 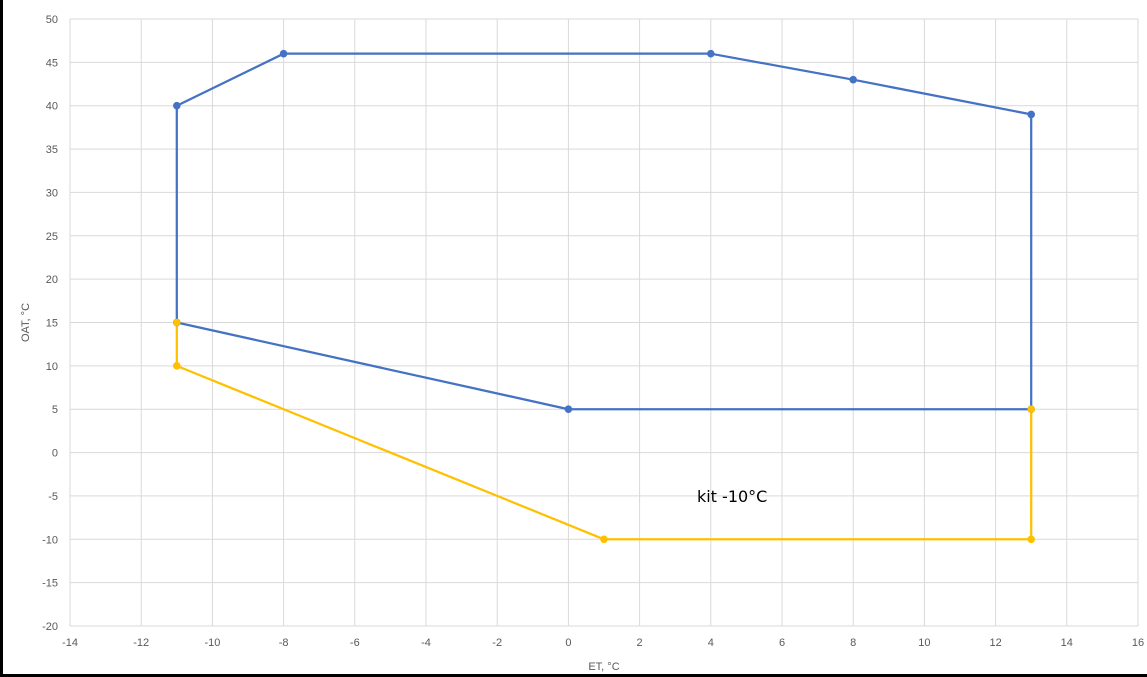 I want to click on x-tick-label: -4, so click(x=426, y=643).